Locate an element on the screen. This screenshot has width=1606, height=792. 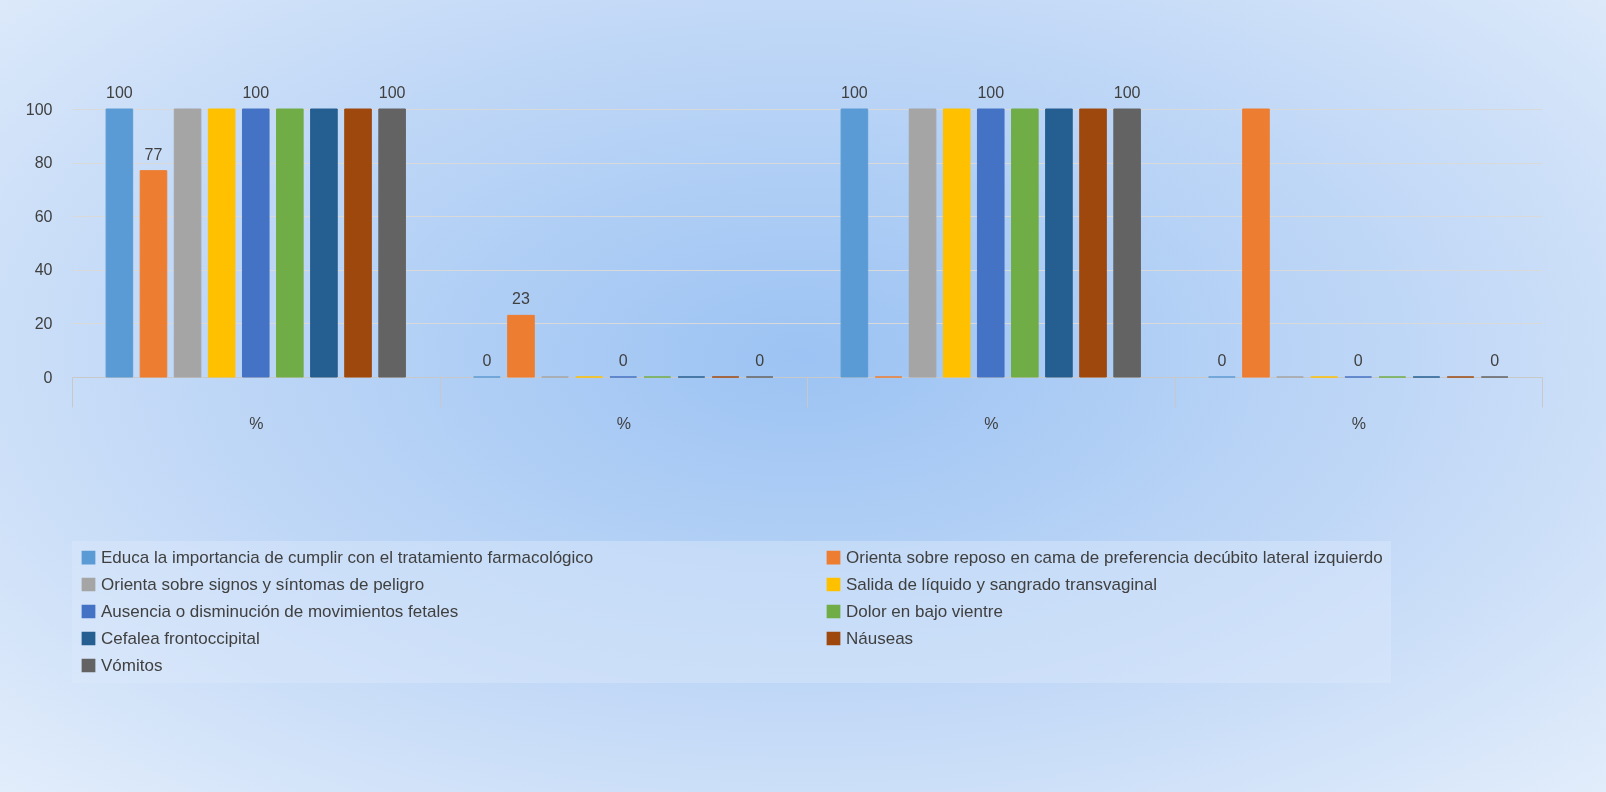
y-tick-label: 80 is located at coordinates (43, 163).